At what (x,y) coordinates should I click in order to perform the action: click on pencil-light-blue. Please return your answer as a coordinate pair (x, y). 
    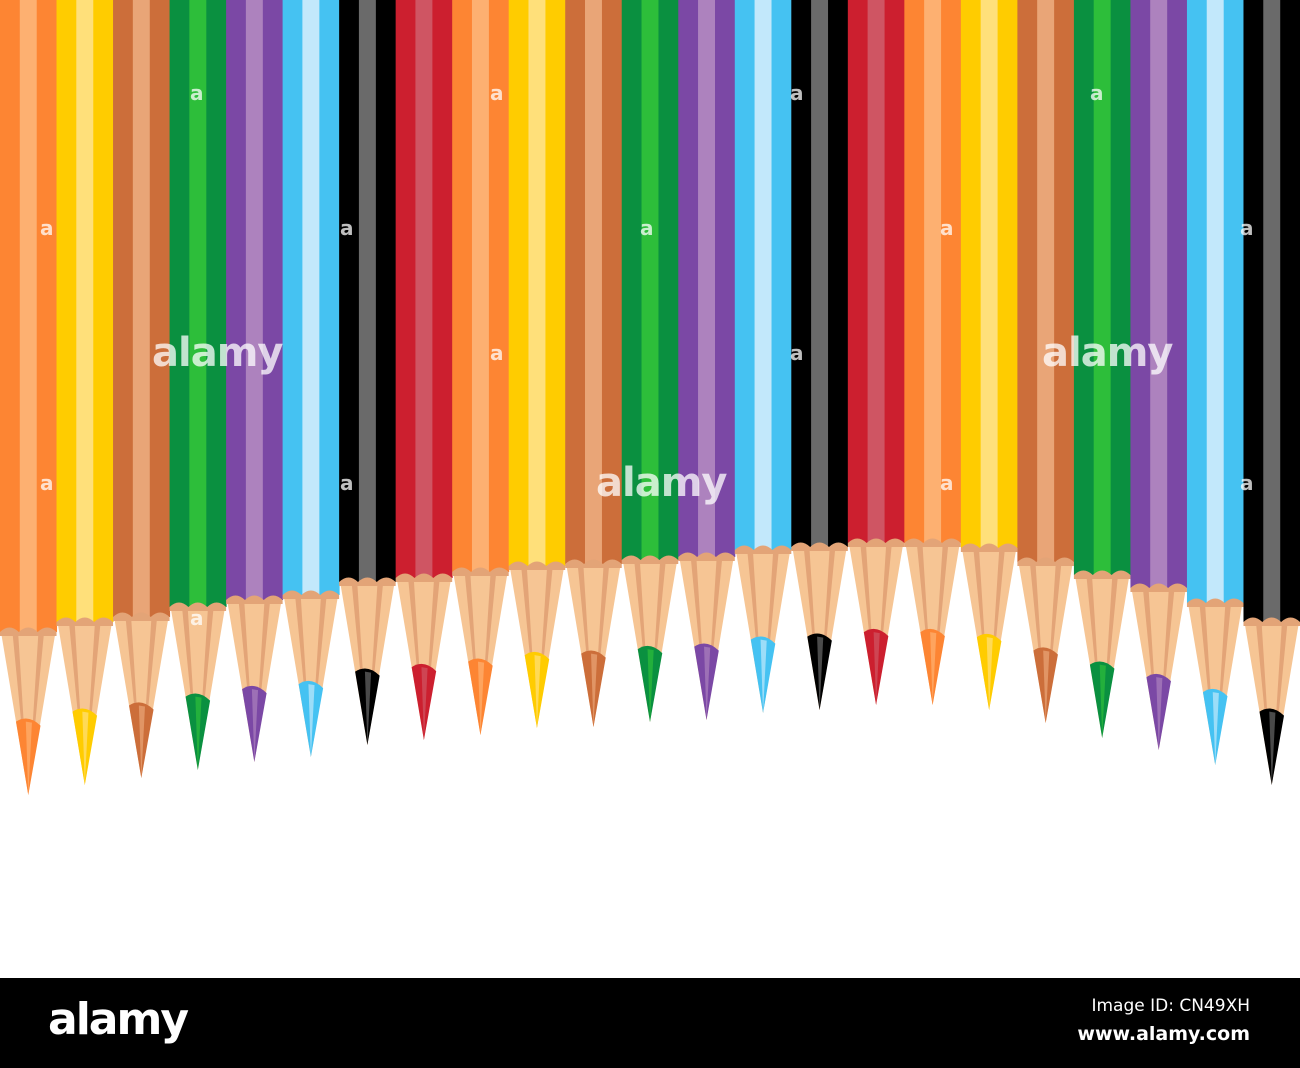
    Looking at the image, I should click on (763, 356).